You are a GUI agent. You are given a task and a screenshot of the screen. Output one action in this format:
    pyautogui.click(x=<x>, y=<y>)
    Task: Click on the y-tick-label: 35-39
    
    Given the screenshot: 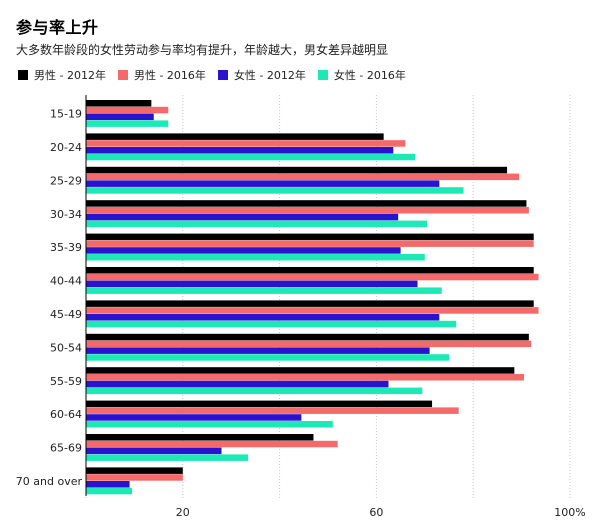 What is the action you would take?
    pyautogui.click(x=66, y=247)
    